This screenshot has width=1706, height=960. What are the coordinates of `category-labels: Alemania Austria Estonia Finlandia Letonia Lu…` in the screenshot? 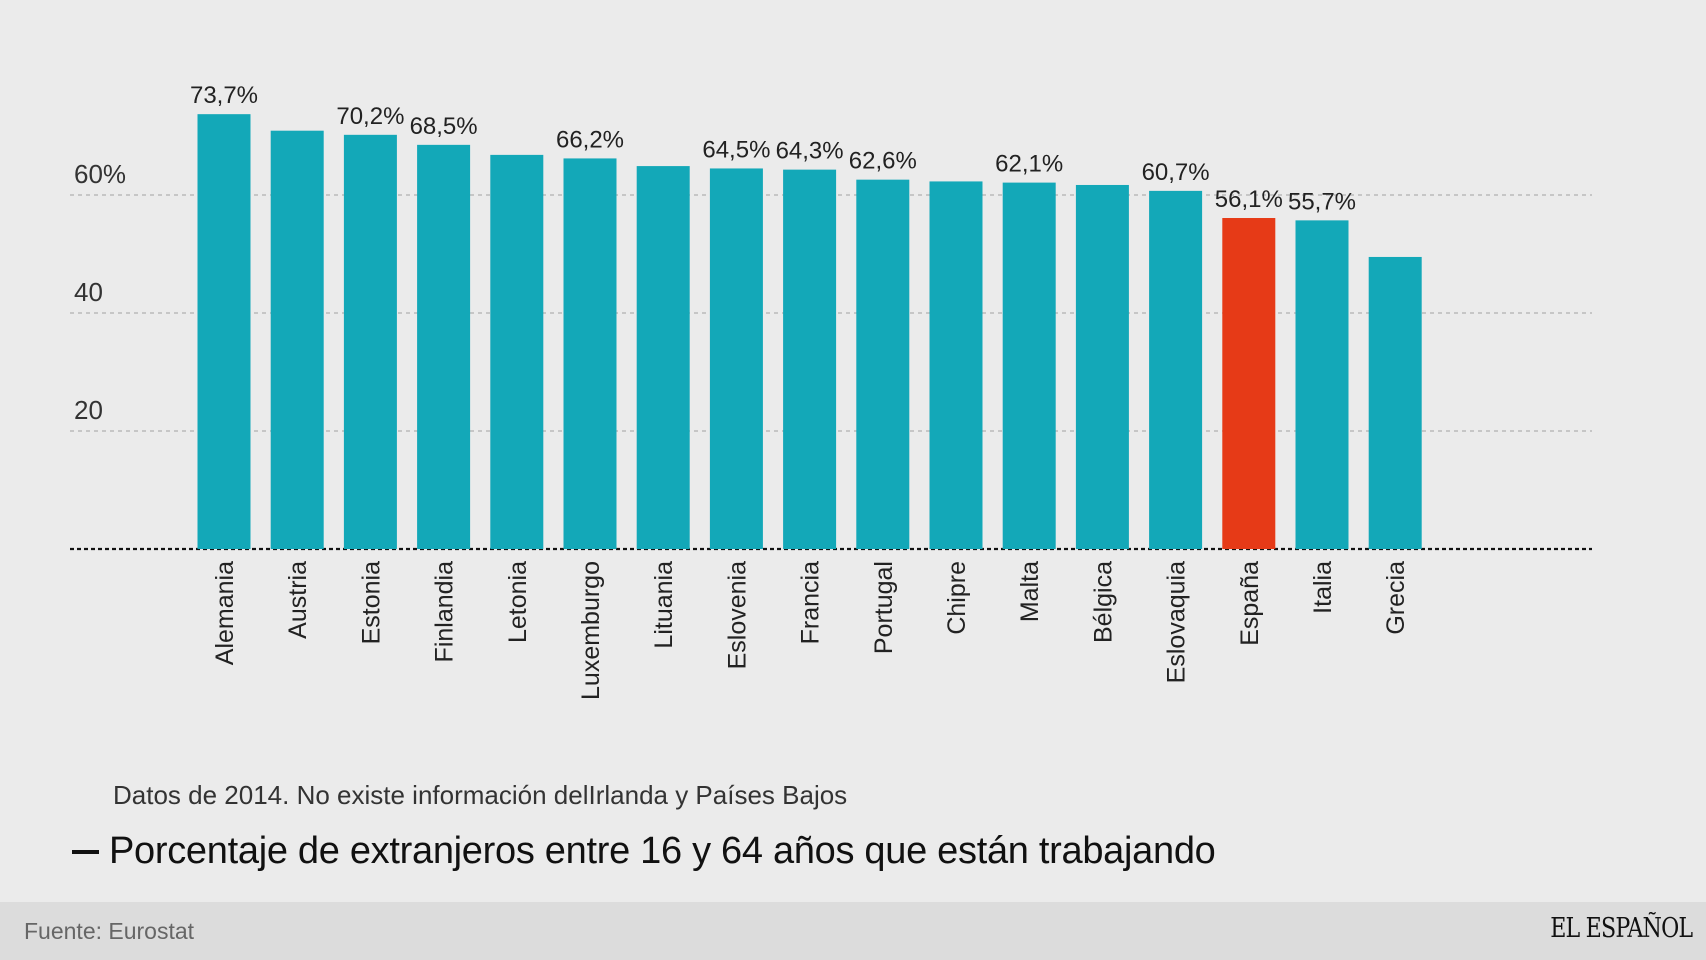 It's located at (810, 630).